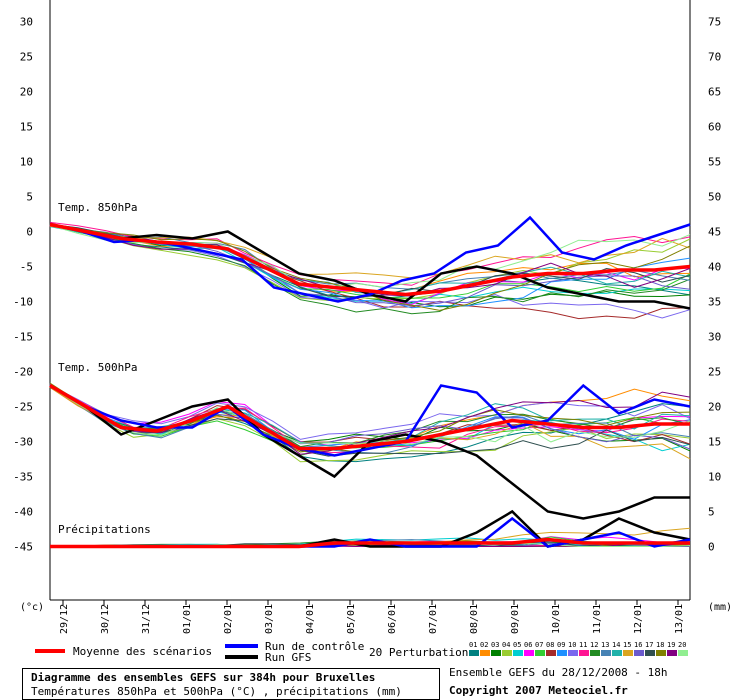 This screenshot has height=700, width=740. I want to click on left-tick-label: -25, so click(23, 407).